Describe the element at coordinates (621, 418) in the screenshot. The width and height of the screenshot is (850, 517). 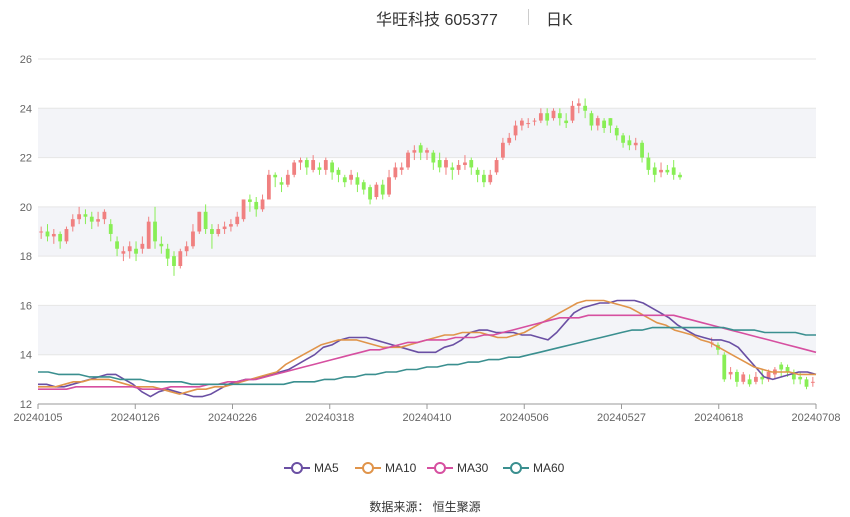
I see `x-tick-label: 20240527` at that location.